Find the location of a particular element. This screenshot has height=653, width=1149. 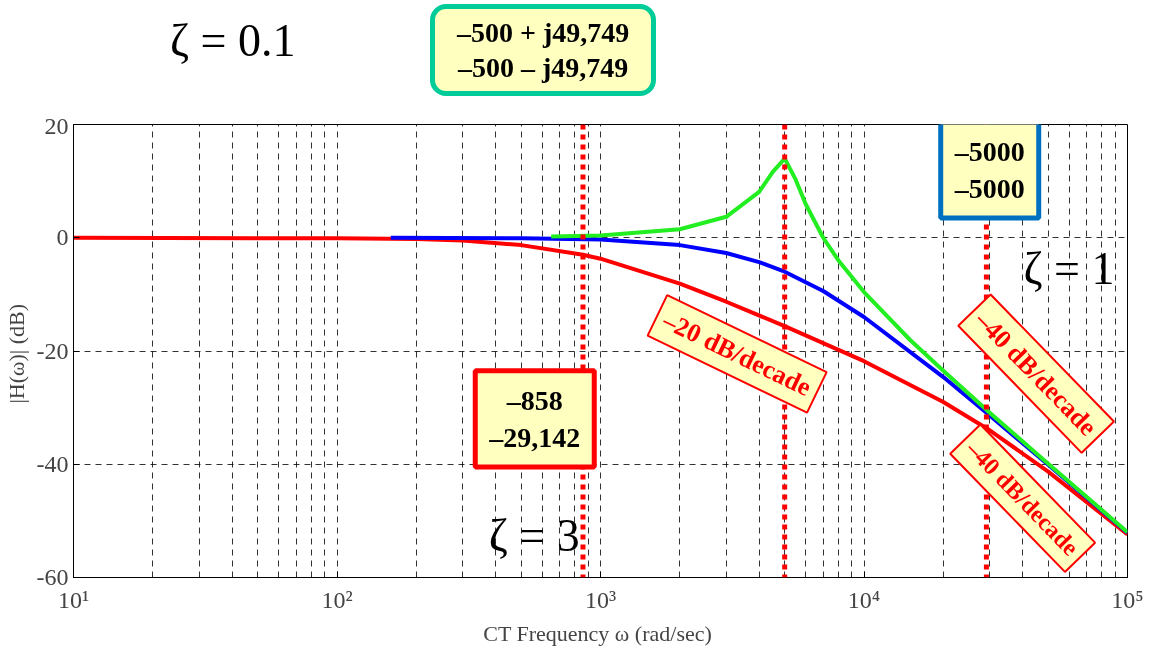

y-tick-label: 0 is located at coordinates (62, 237).